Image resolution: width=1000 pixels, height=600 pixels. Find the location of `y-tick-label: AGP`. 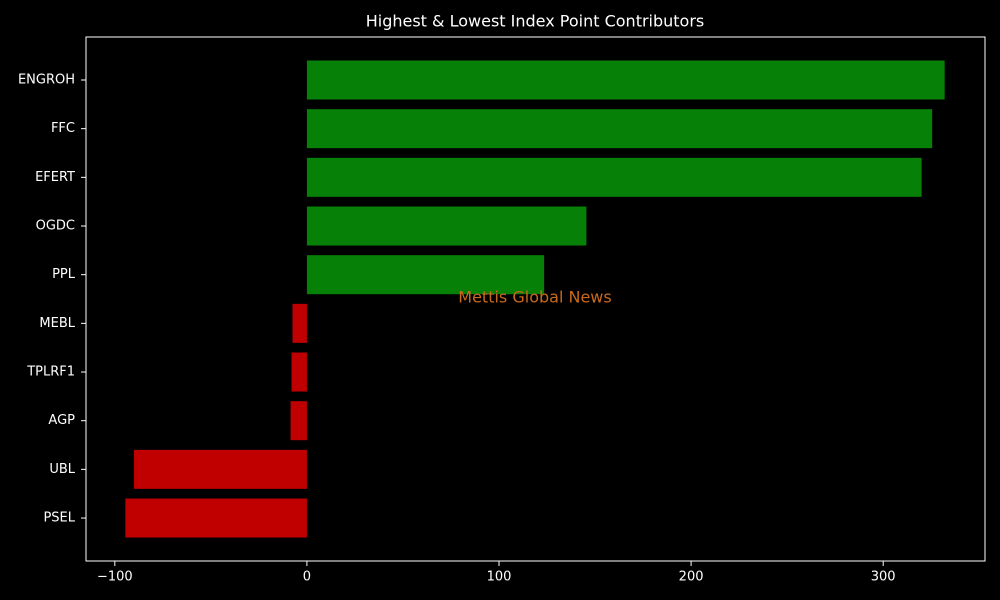

y-tick-label: AGP is located at coordinates (61, 420).